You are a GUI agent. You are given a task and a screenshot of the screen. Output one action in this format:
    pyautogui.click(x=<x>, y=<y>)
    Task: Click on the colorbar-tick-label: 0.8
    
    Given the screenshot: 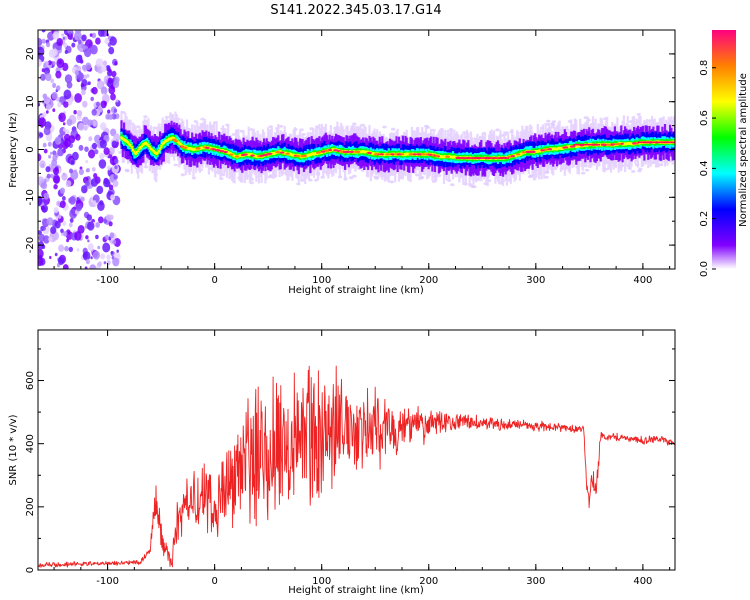 What is the action you would take?
    pyautogui.click(x=704, y=68)
    